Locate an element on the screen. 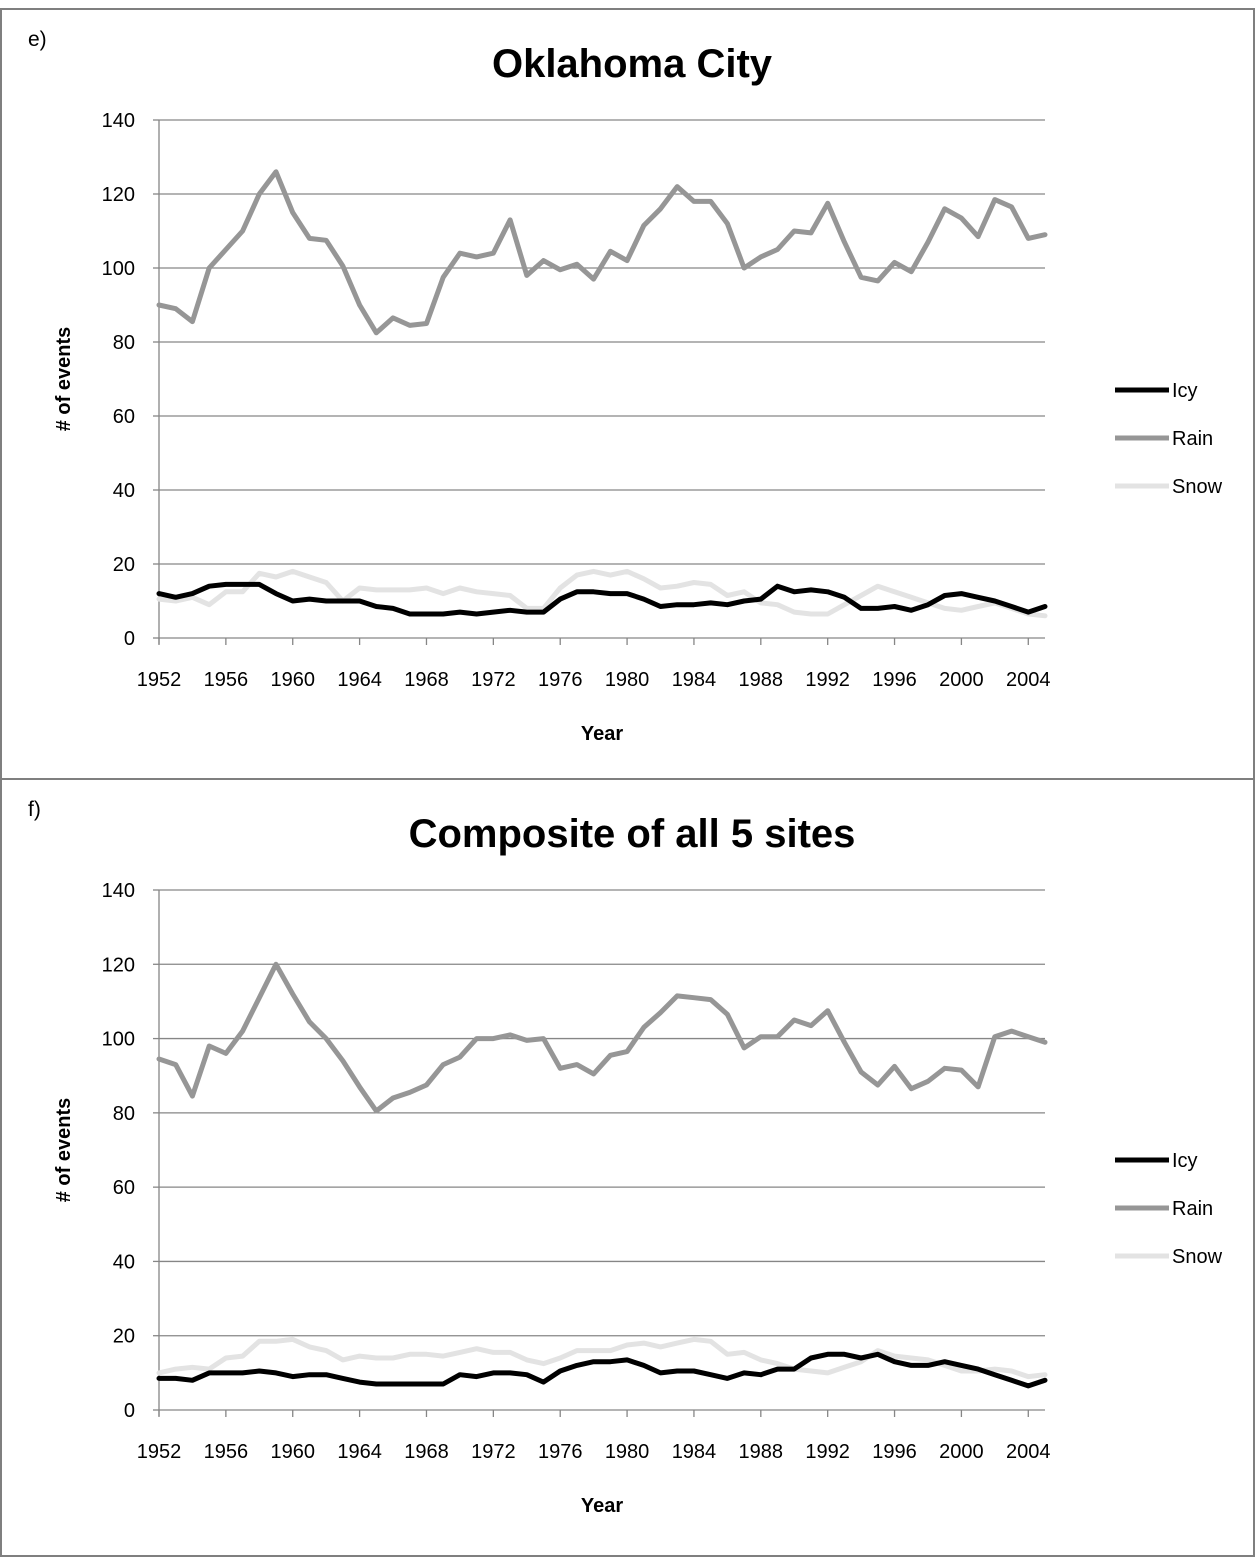 The image size is (1257, 1557). chart-title: Oklahoma City is located at coordinates (632, 64).